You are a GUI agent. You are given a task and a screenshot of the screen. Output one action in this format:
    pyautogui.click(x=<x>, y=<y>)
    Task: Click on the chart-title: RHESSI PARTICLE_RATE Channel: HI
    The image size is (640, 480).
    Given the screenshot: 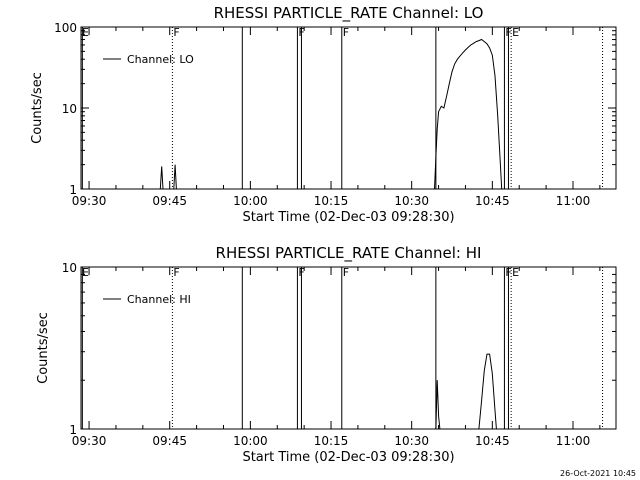 What is the action you would take?
    pyautogui.click(x=349, y=253)
    